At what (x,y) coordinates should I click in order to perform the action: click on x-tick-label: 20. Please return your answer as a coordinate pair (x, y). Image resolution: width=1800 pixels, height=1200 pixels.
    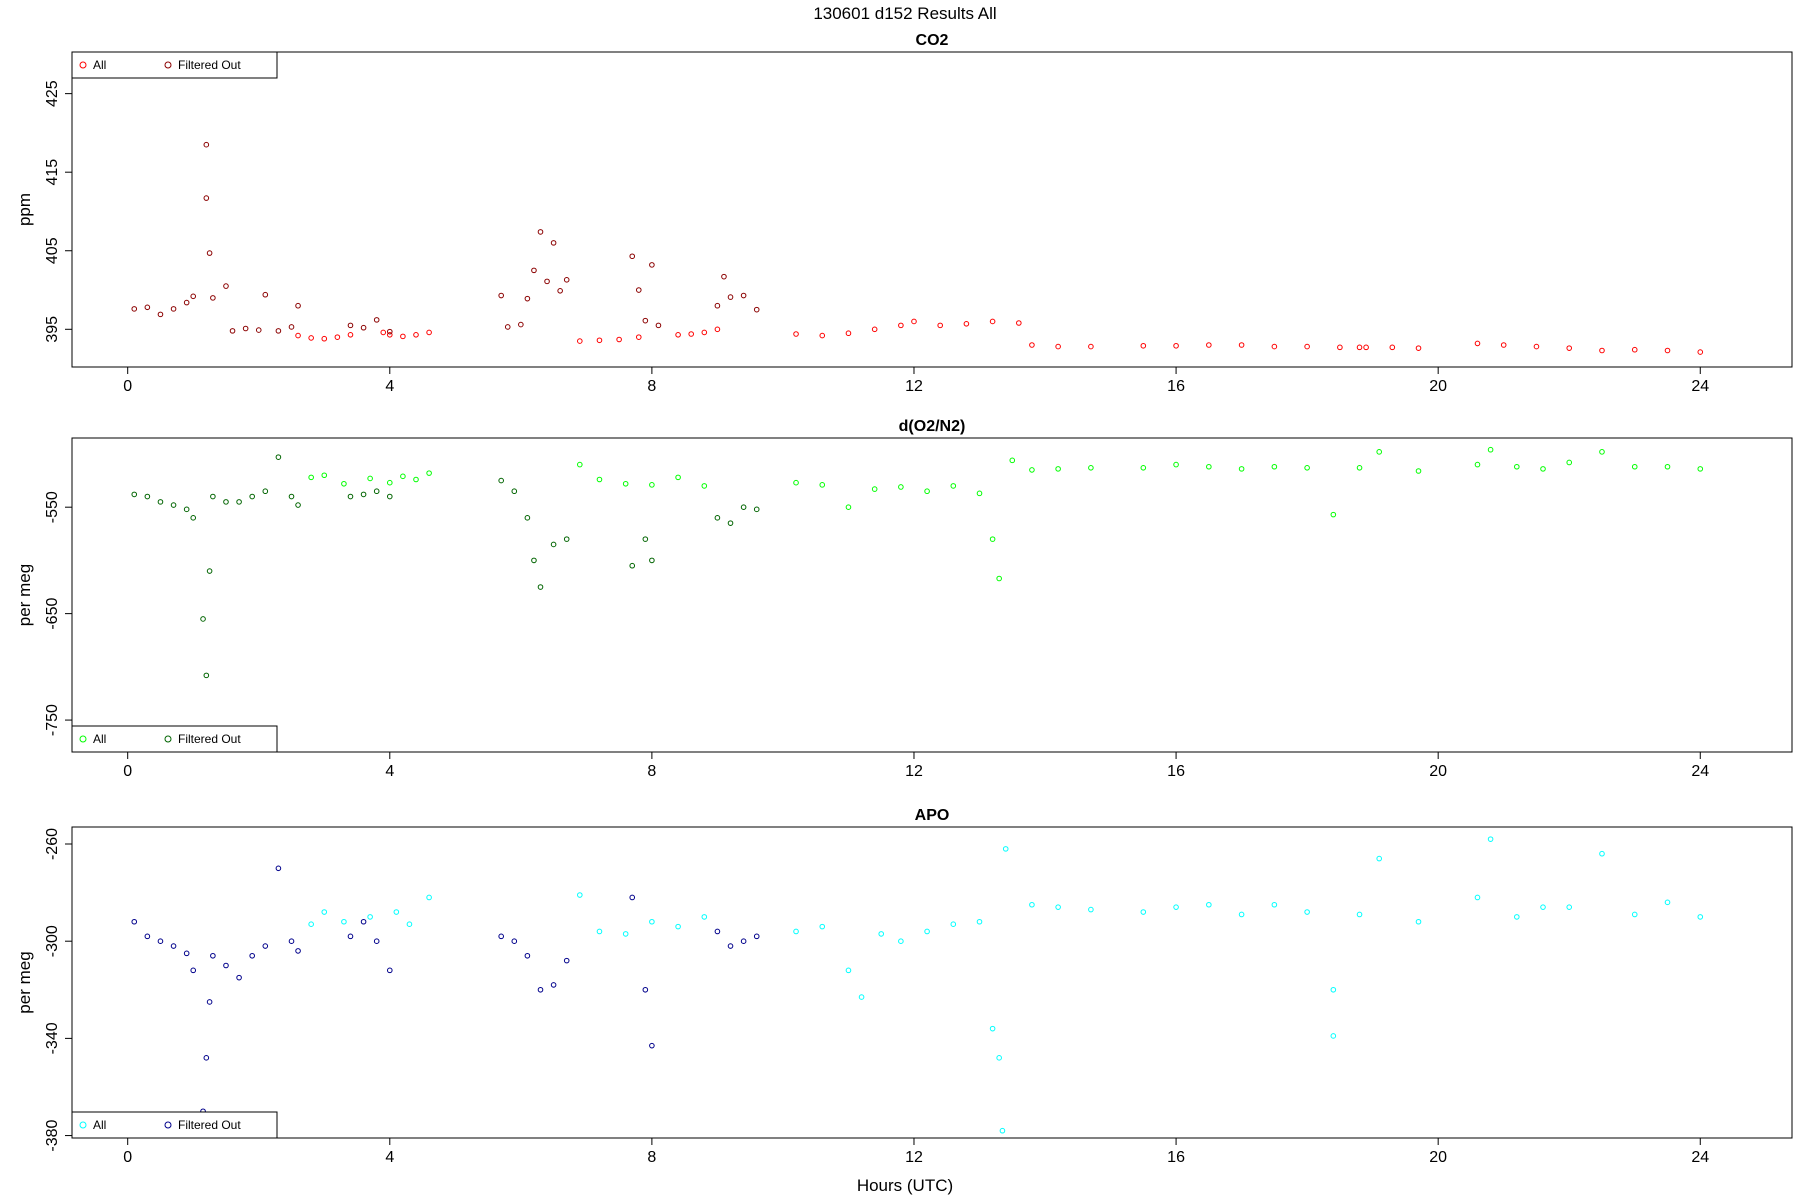
    Looking at the image, I should click on (1438, 771).